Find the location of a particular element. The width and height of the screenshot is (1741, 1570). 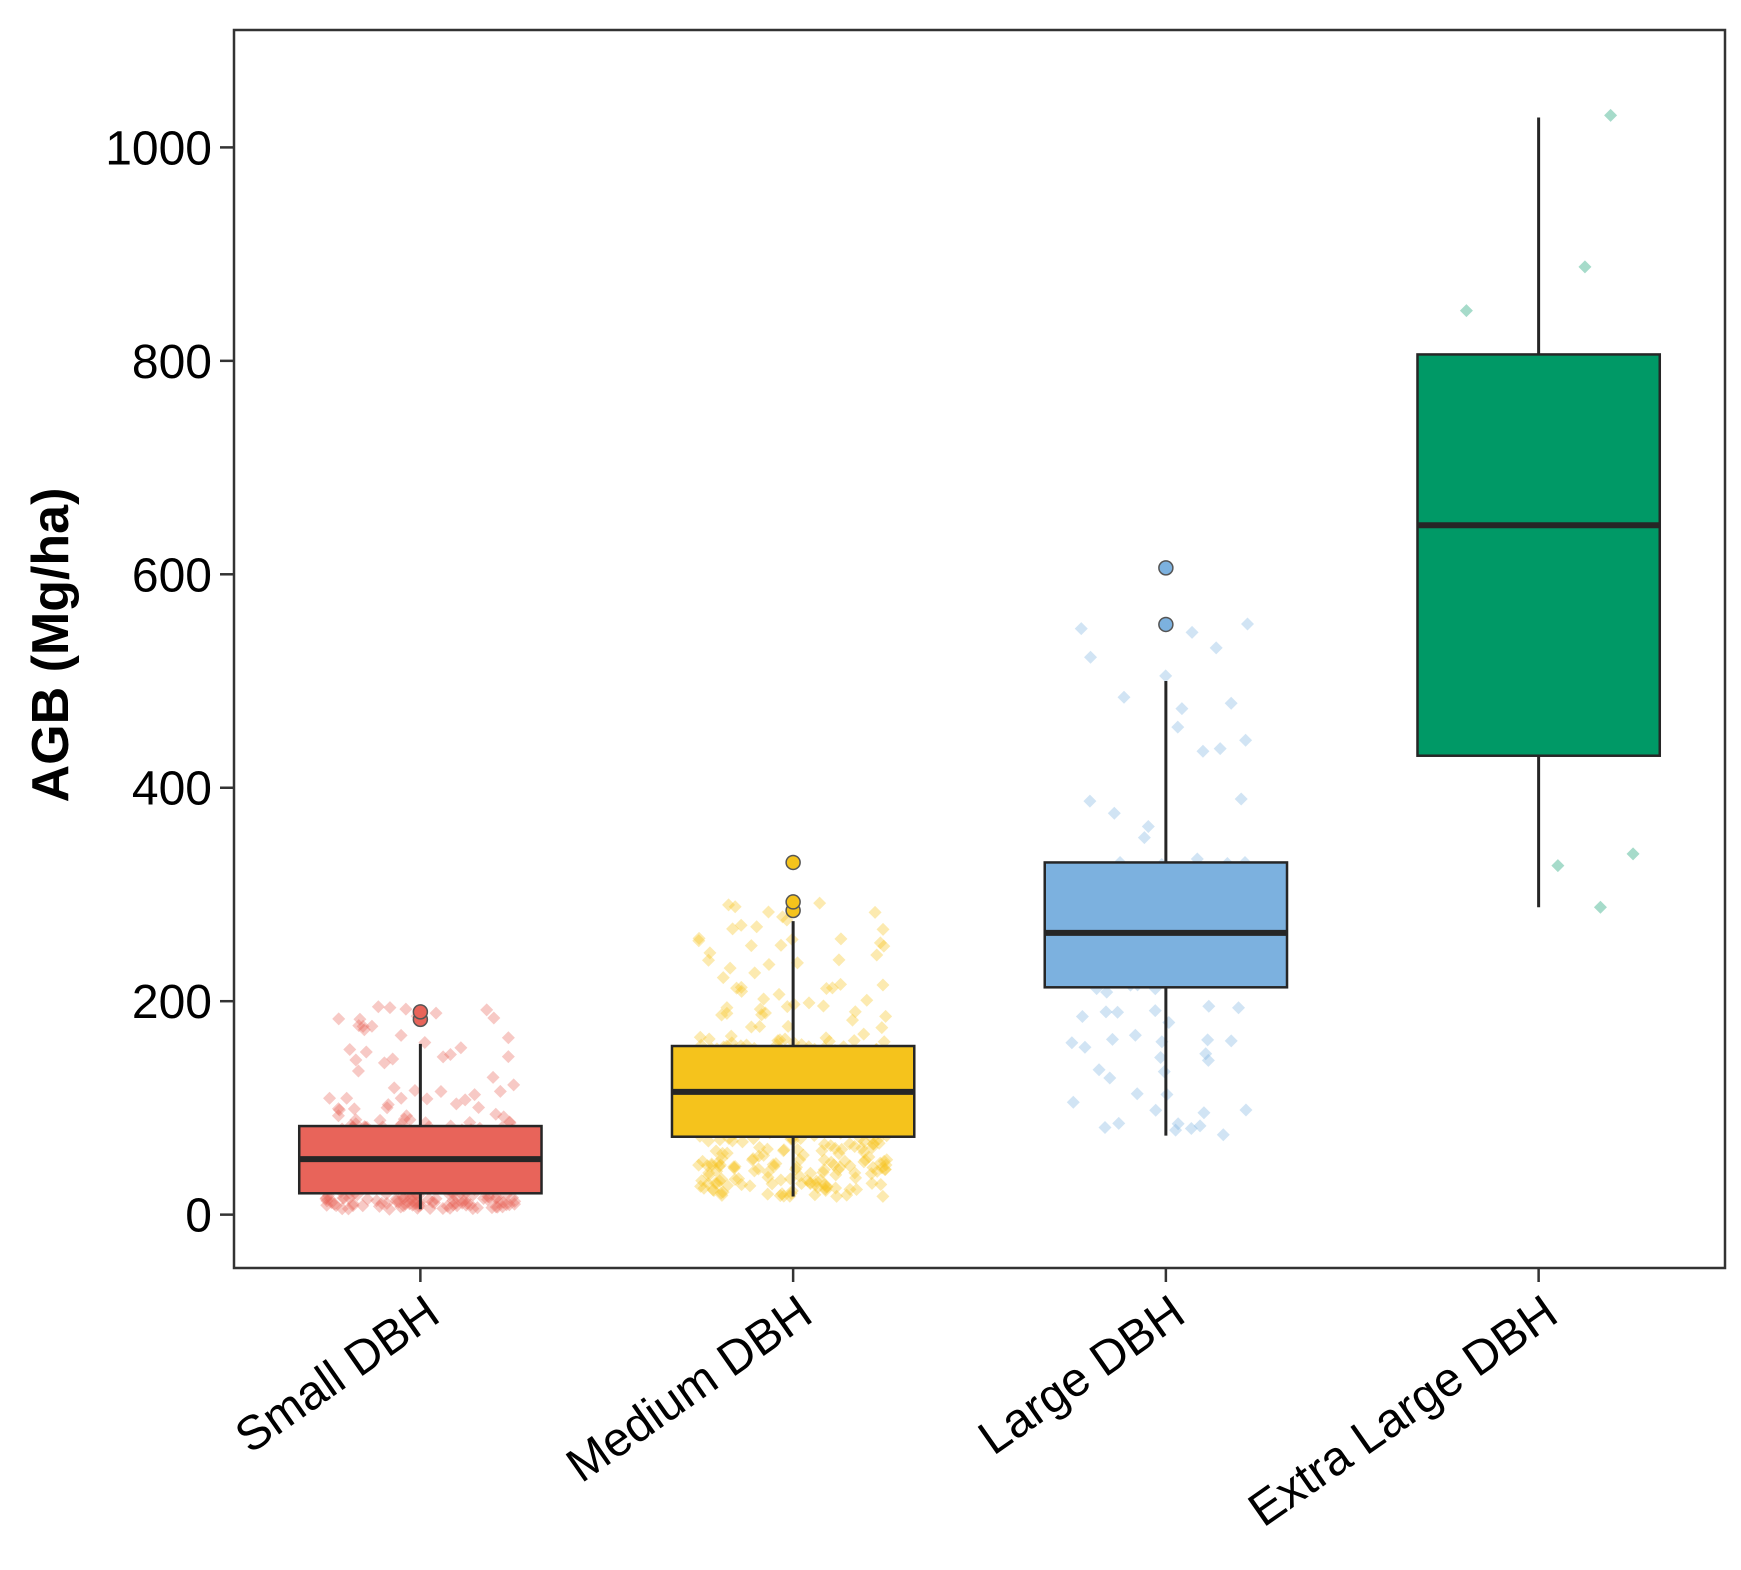

box-rect is located at coordinates (1166, 925).